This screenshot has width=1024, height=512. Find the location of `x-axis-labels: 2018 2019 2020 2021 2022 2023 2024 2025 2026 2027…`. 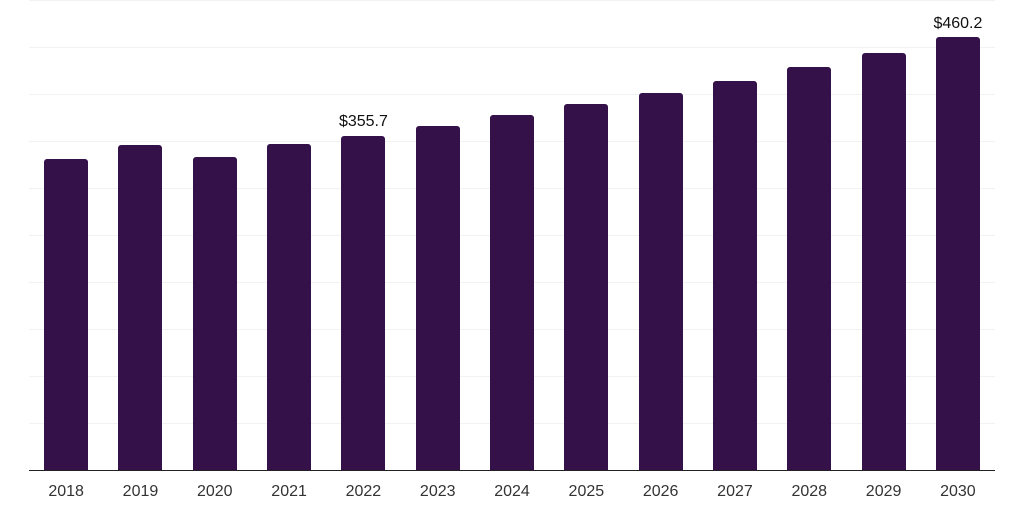

x-axis-labels: 2018 2019 2020 2021 2022 2023 2024 2025 2026 2027… is located at coordinates (512, 491).